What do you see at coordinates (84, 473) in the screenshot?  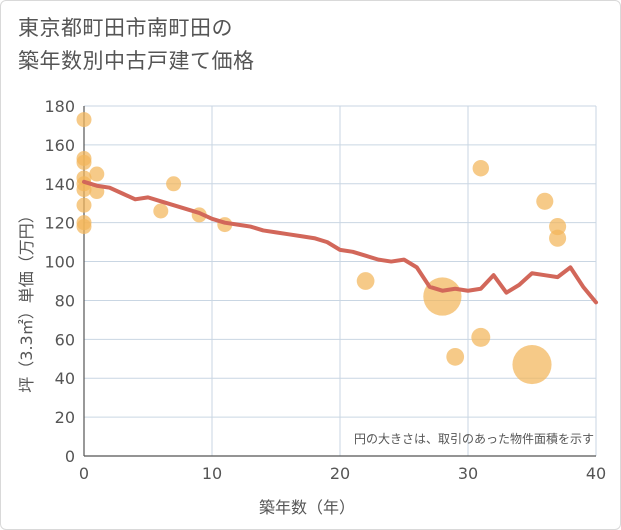 I see `x-tick-label: 0` at bounding box center [84, 473].